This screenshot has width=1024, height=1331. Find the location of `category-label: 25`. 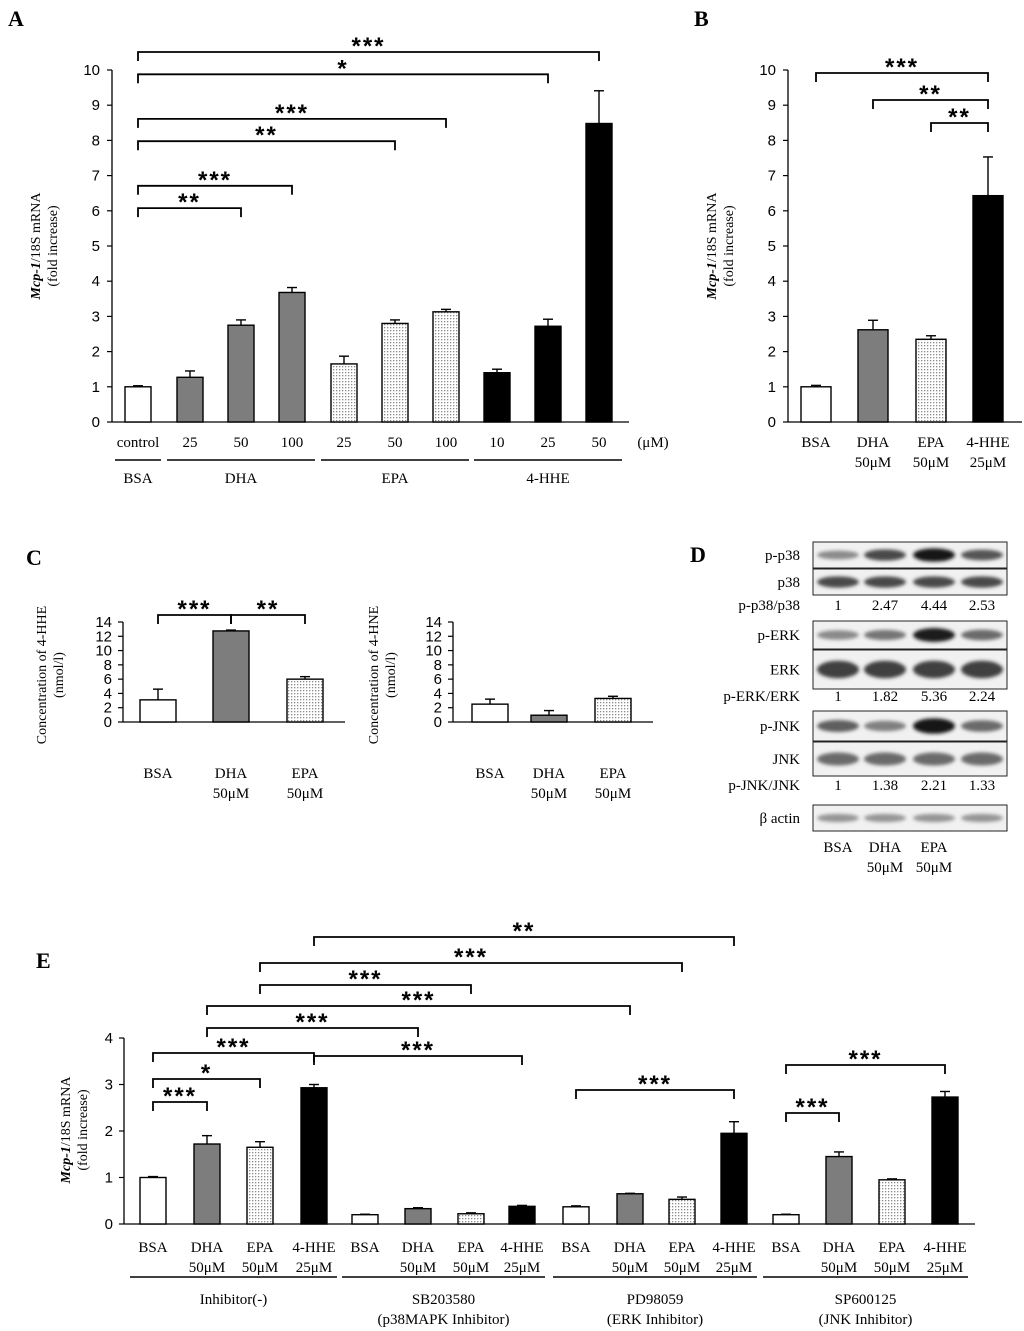

category-label: 25 is located at coordinates (344, 443).